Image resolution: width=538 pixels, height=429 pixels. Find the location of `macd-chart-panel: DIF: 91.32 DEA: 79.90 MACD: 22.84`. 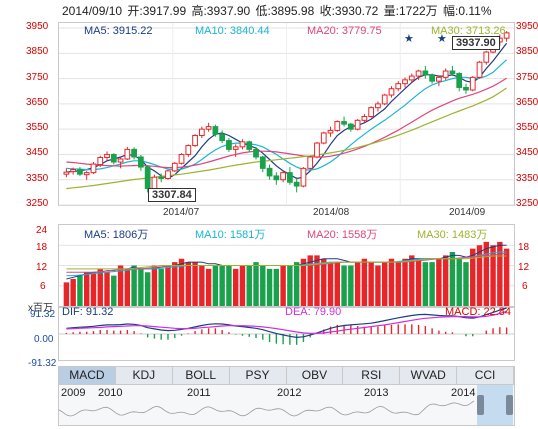

macd-chart-panel: DIF: 91.32 DEA: 79.90 MACD: 22.84 is located at coordinates (286, 333).